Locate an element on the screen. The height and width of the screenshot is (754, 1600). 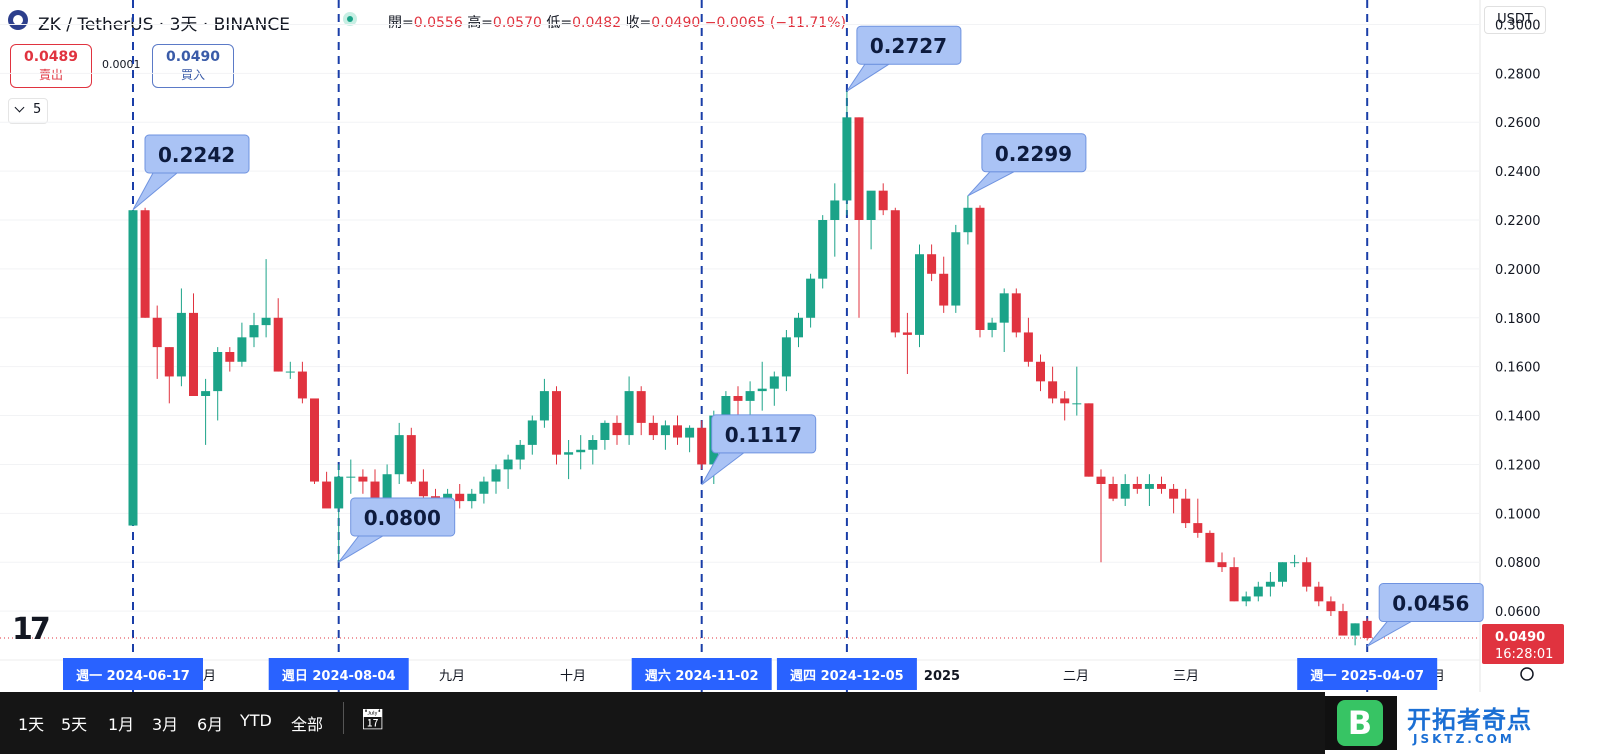
callout-price-label: 0.2242 is located at coordinates (196, 155).